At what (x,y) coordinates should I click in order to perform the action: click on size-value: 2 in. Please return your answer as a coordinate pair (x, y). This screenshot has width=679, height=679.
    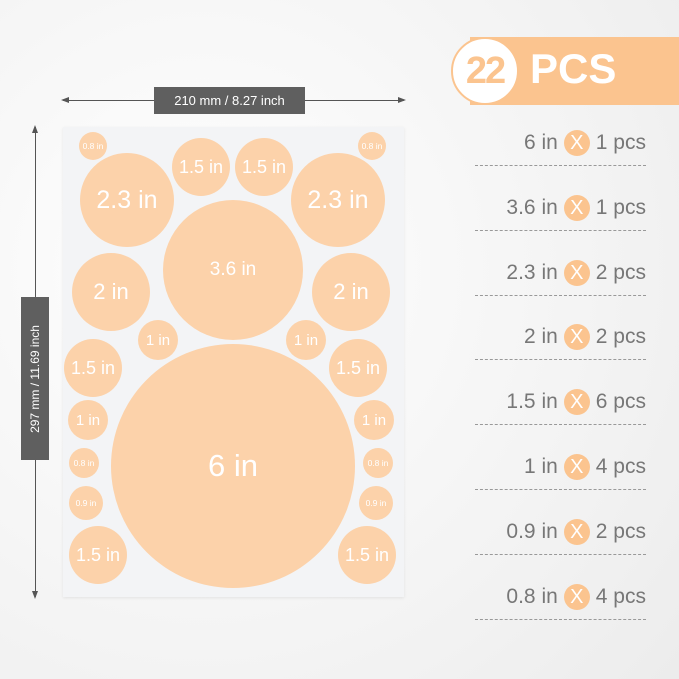
    Looking at the image, I should click on (540, 336).